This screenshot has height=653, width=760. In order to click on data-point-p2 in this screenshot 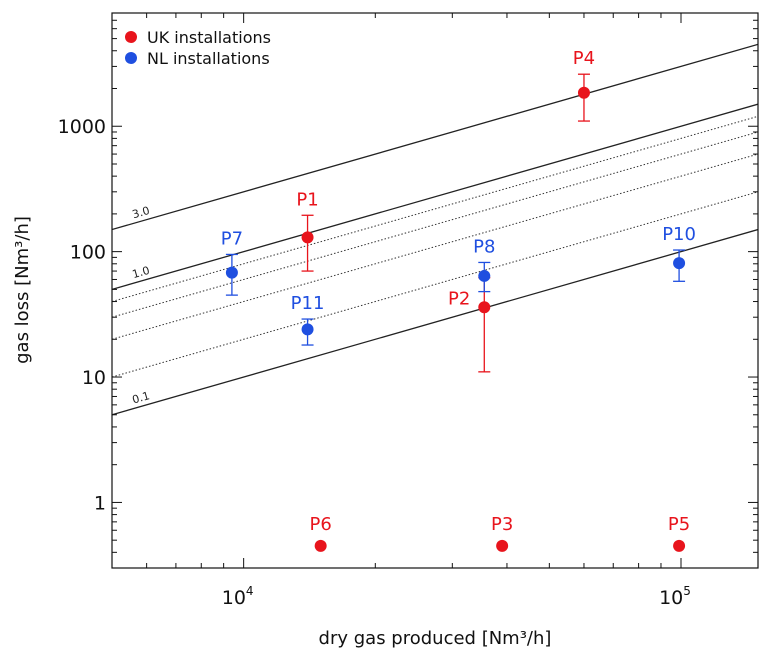, I will do `click(484, 307)`.